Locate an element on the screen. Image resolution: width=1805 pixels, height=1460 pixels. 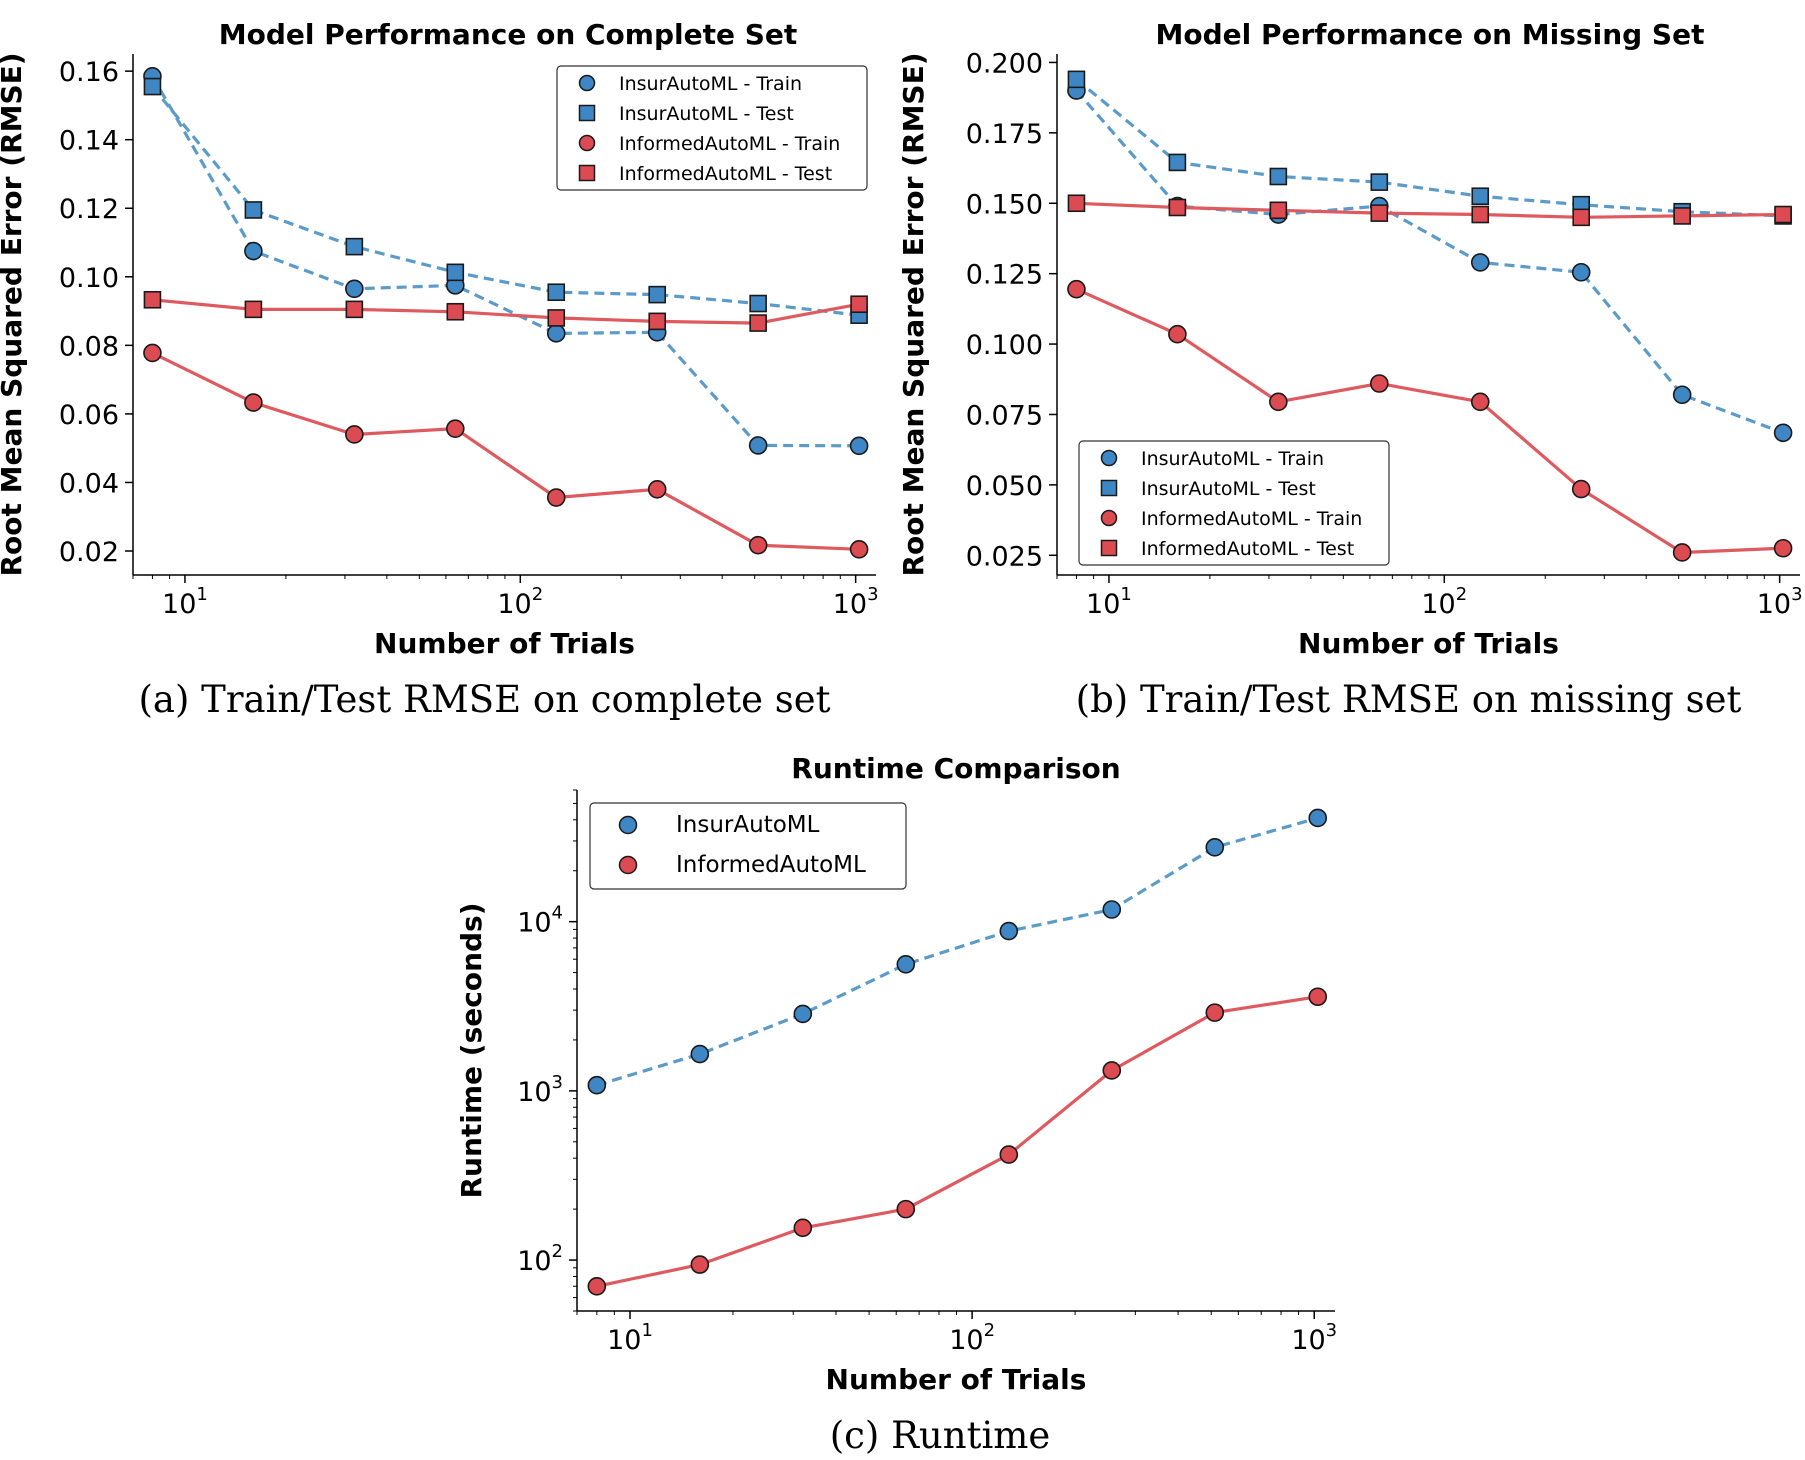
x-tick-label-exp: 1 is located at coordinates (646, 1330).